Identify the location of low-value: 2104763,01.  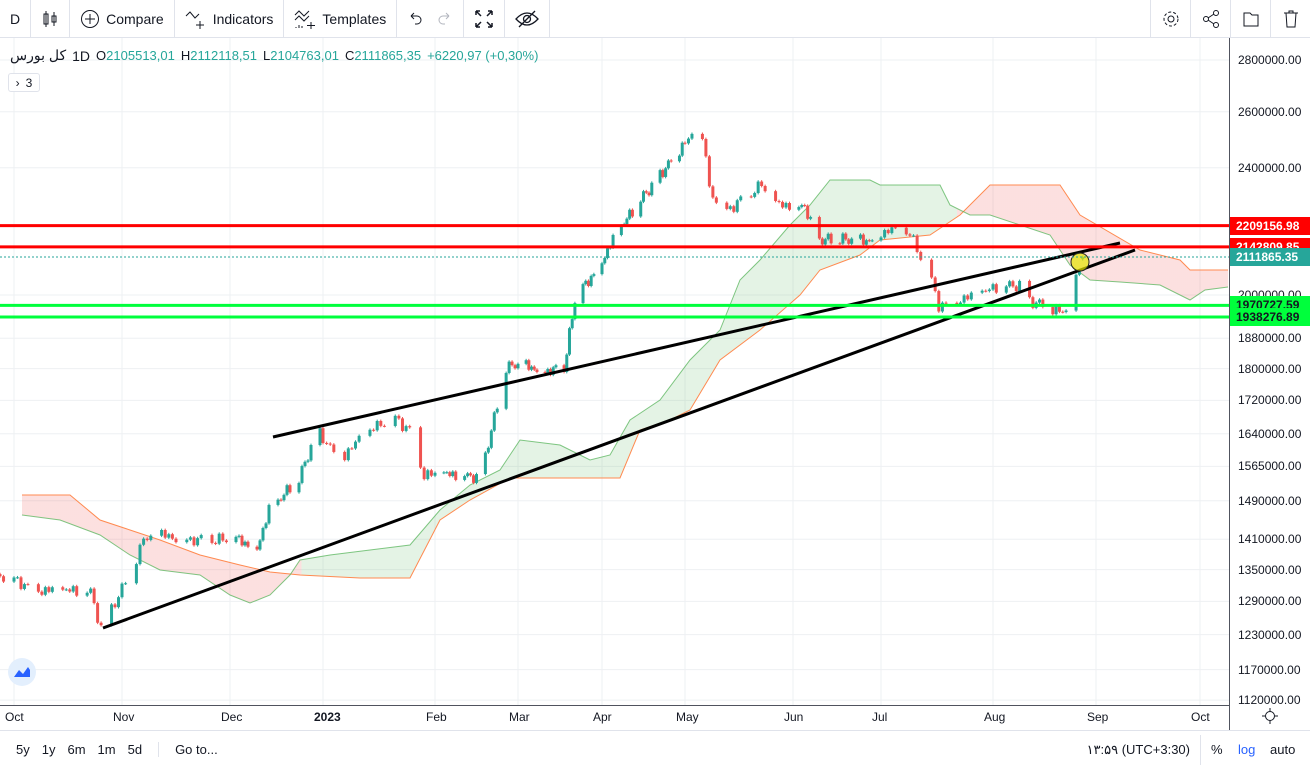
(304, 55).